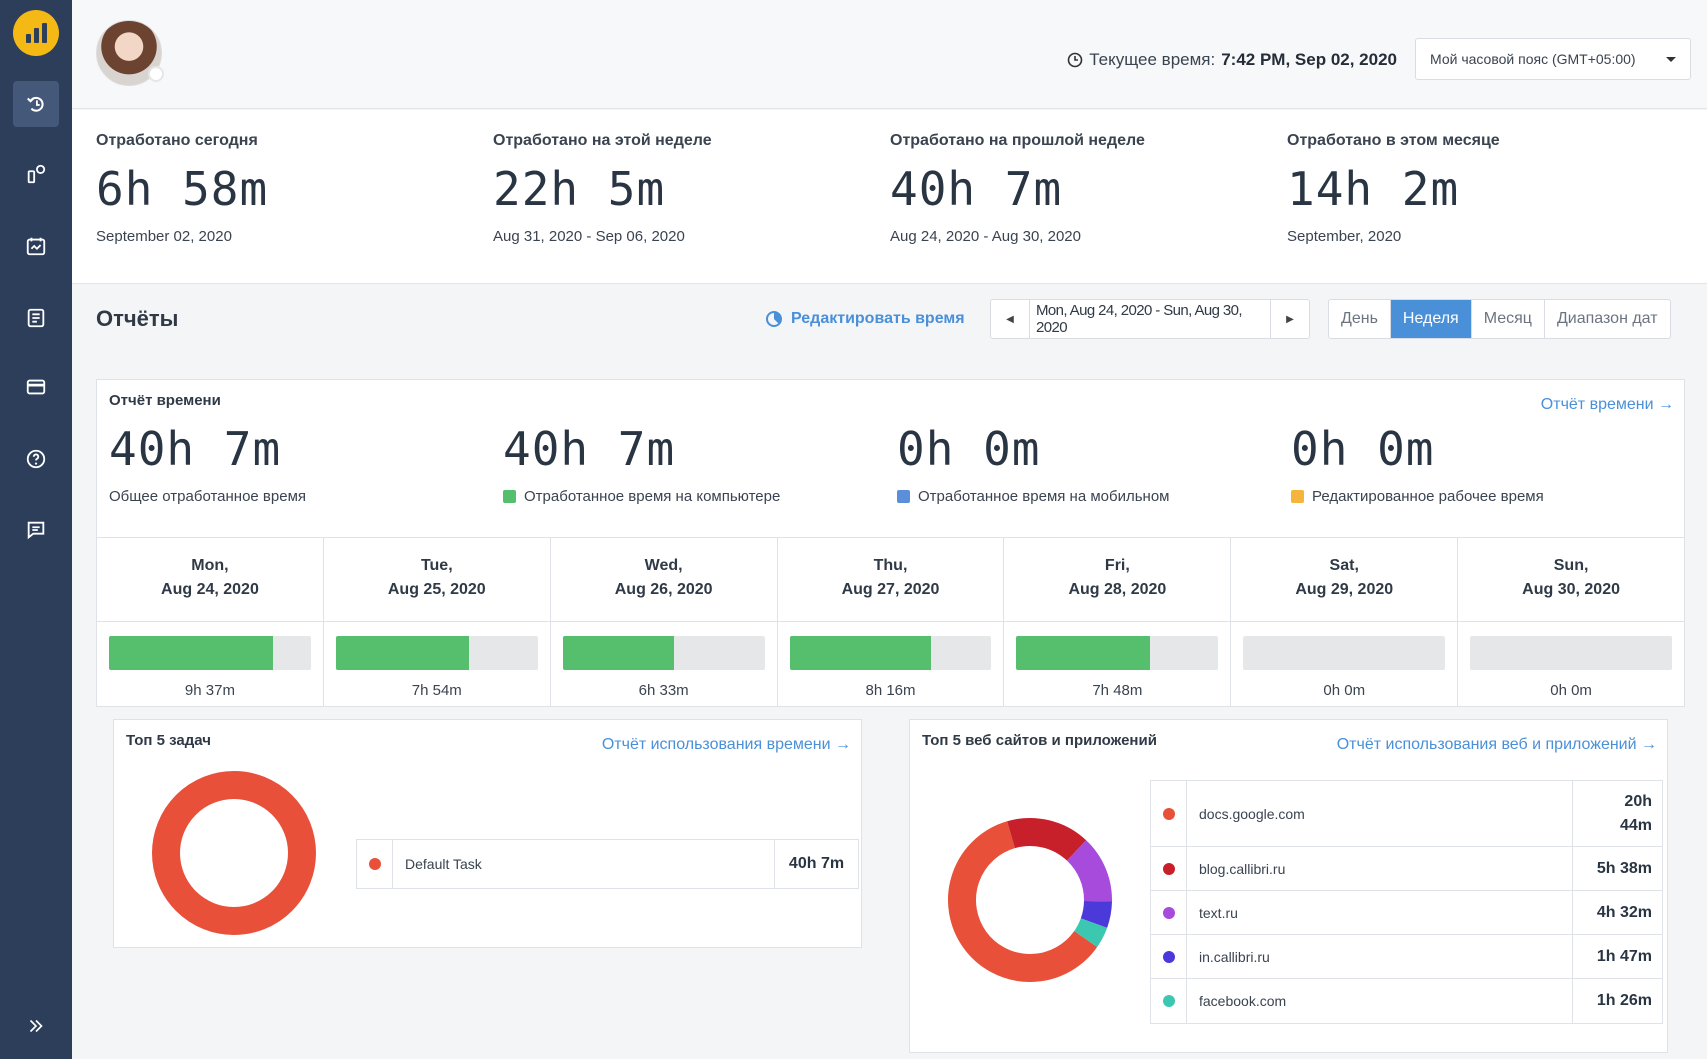 Image resolution: width=1707 pixels, height=1059 pixels. I want to click on site-name: facebook.com, so click(1243, 1001).